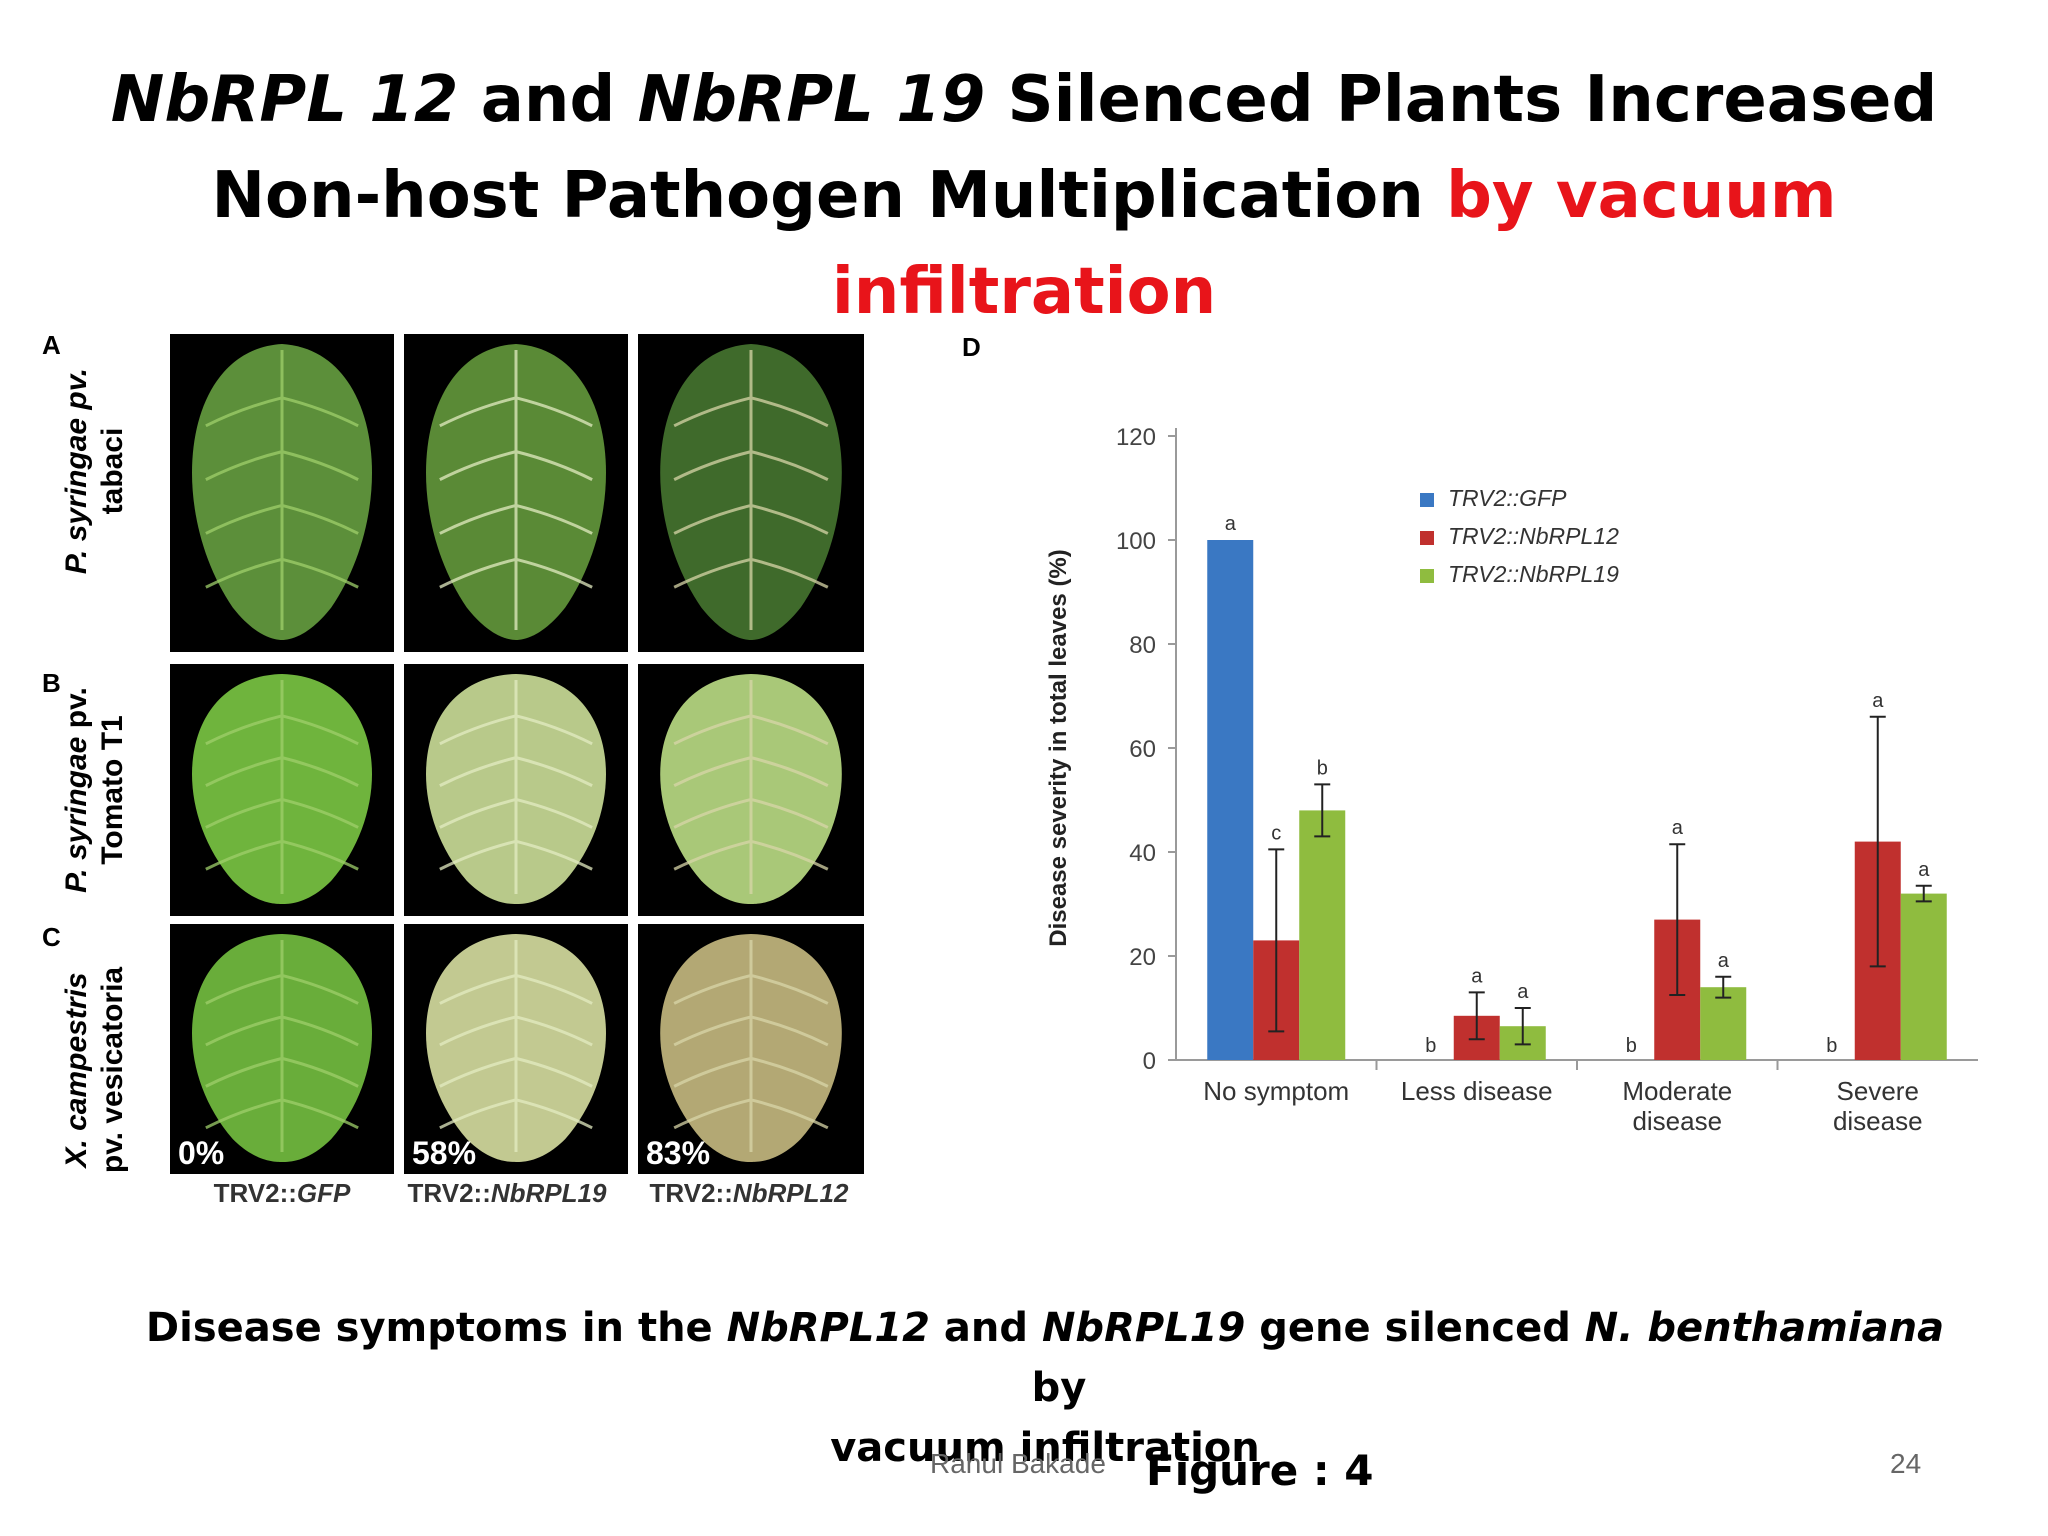 This screenshot has height=1536, width=2048. What do you see at coordinates (1641, 196) in the screenshot?
I see `title-highlight-1: by vacuum` at bounding box center [1641, 196].